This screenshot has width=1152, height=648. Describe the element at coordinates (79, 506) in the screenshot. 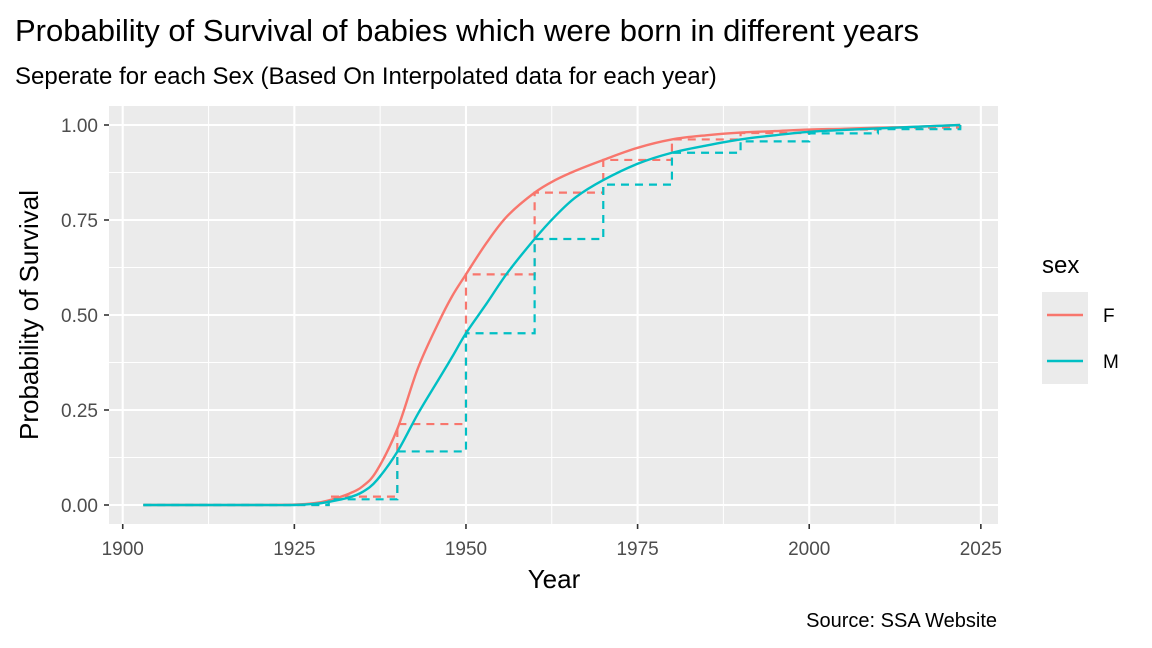

I see `y-tick-label: 0.00` at that location.